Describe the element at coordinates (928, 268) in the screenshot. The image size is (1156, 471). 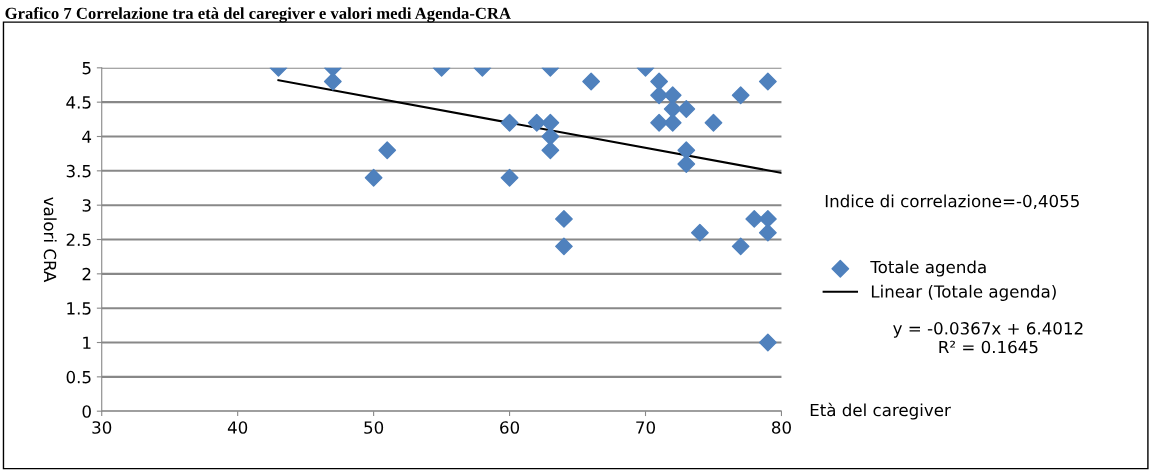
I see `legend-label: Totale agenda` at that location.